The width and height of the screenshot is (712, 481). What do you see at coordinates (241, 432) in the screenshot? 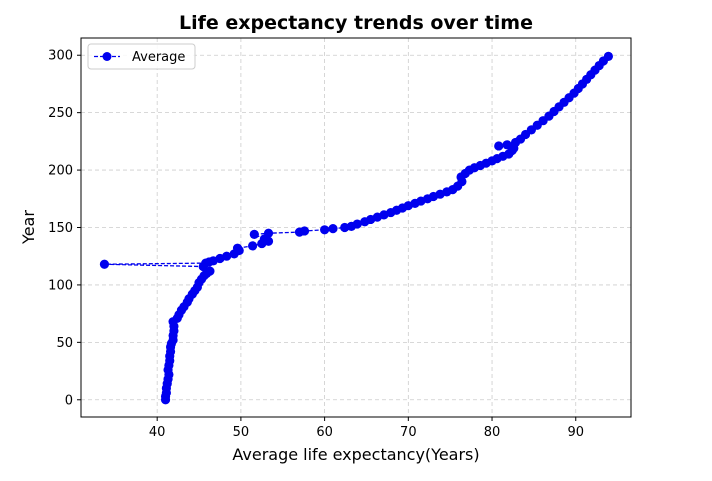
I see `x-tick-label: 50` at bounding box center [241, 432].